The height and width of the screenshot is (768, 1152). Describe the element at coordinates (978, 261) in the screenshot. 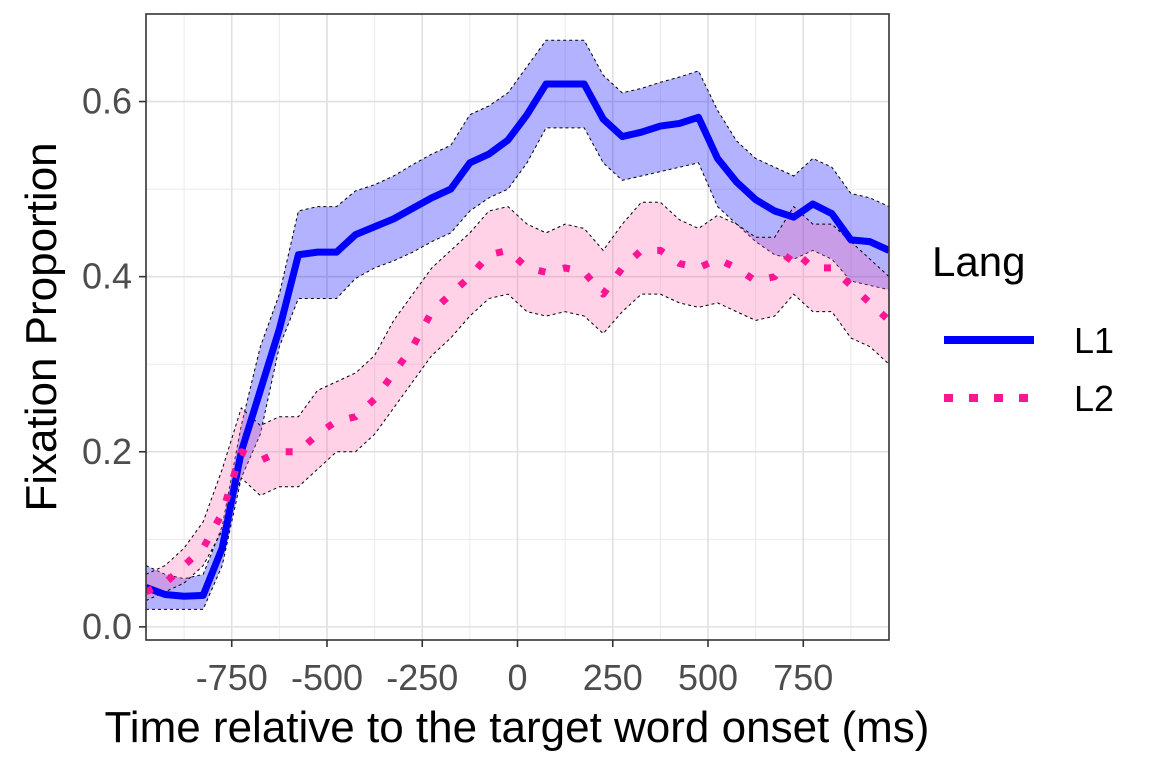

I see `legend-title: Lang` at that location.